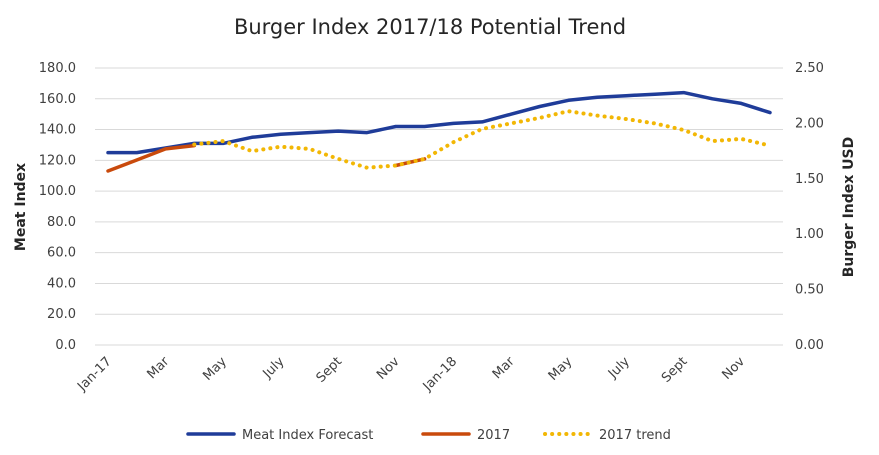 The width and height of the screenshot is (879, 455). Describe the element at coordinates (428, 435) in the screenshot. I see `legend: Meat Index Forecast 2017 2017 trend` at that location.